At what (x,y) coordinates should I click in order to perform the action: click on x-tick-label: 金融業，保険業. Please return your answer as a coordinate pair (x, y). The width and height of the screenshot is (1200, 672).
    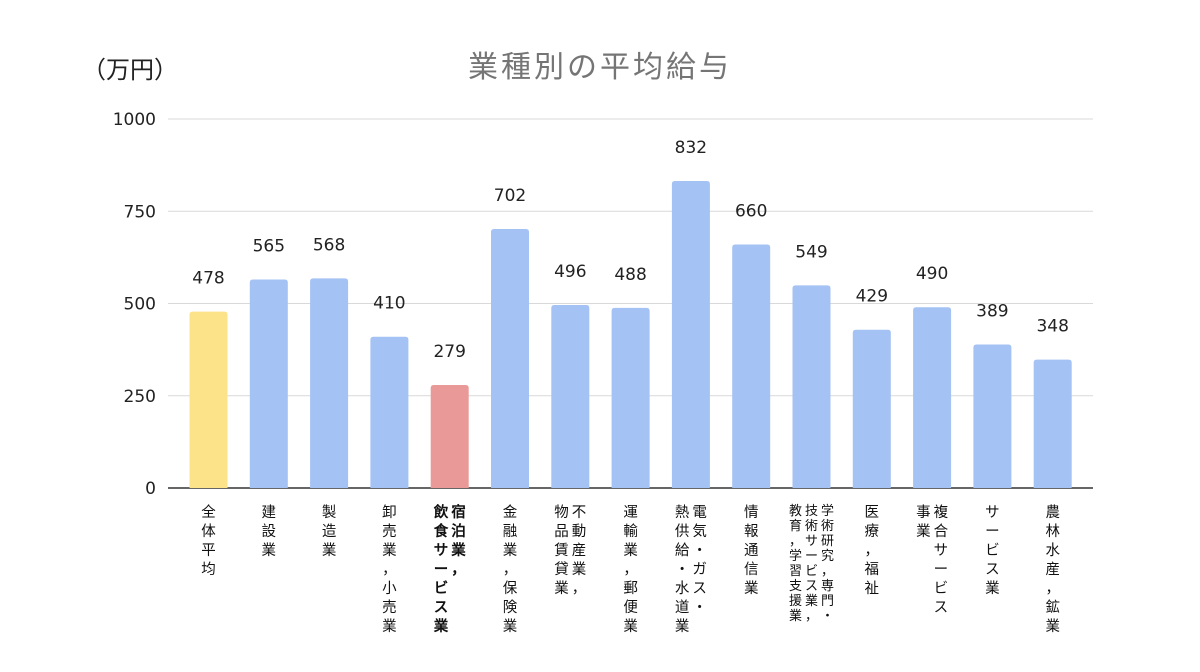
    Looking at the image, I should click on (510, 584).